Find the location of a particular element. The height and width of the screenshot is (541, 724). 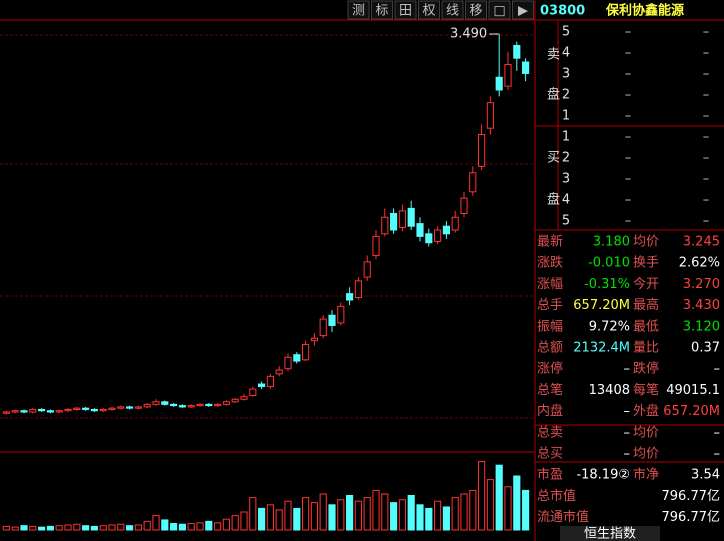

stat-label: 总市值 is located at coordinates (556, 496).